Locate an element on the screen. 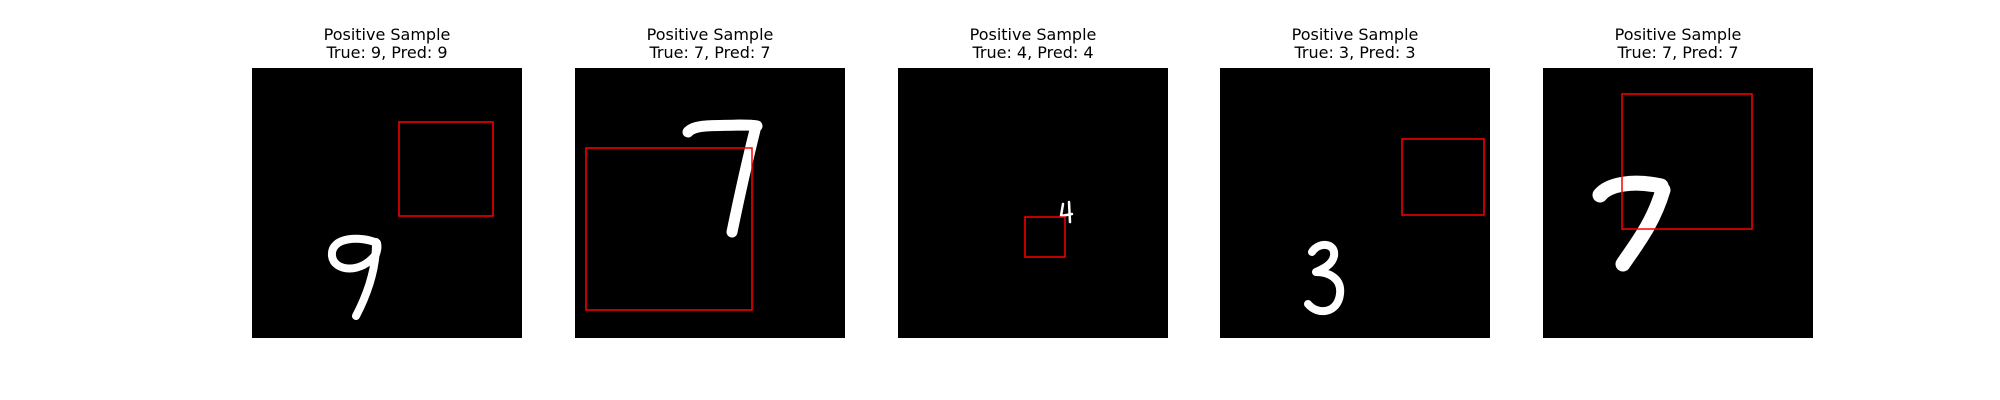 The width and height of the screenshot is (2000, 400). sample-panel-4: Positive Sample True: 3, Pred: 3 is located at coordinates (1355, 182).